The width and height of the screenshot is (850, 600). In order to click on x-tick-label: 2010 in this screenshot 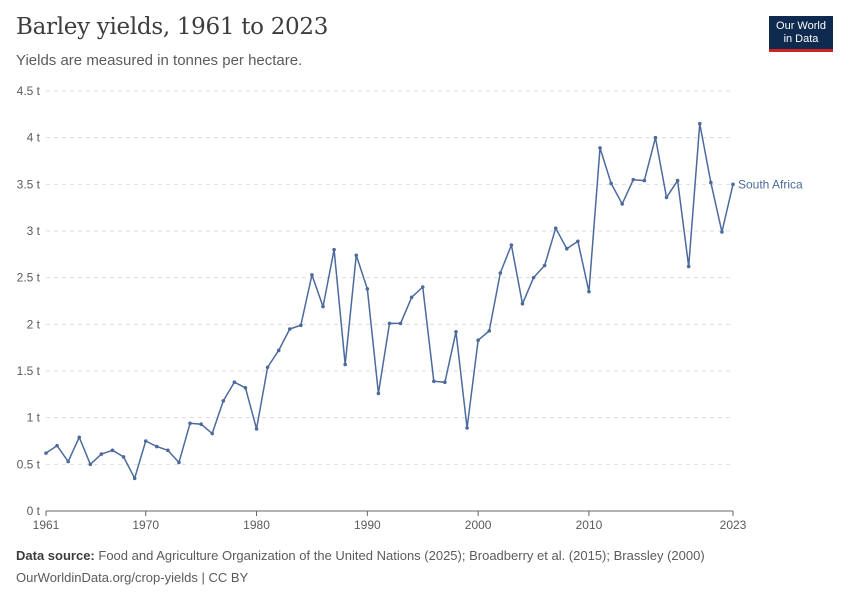, I will do `click(589, 525)`.